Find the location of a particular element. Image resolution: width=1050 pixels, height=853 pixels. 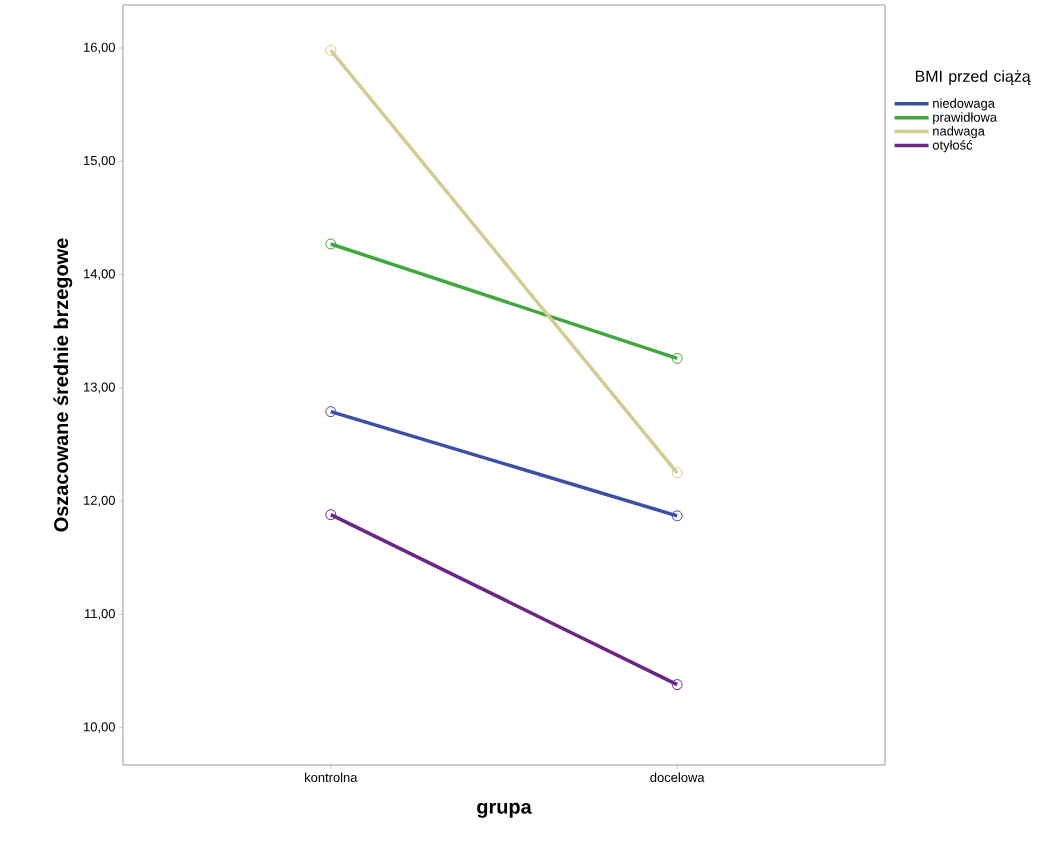

legend-label: nadwaga is located at coordinates (959, 132).